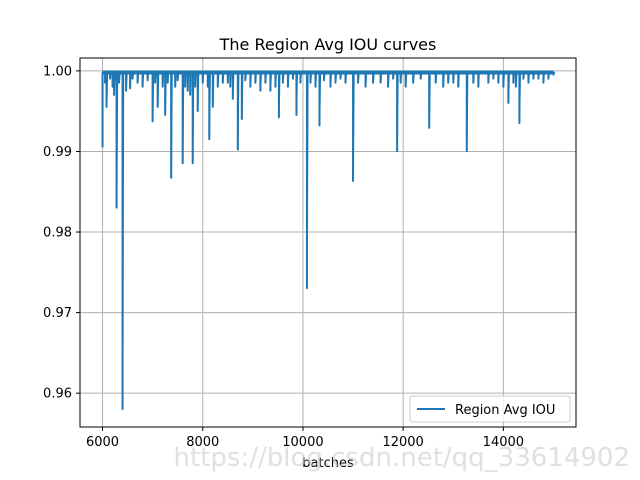  Describe the element at coordinates (102, 442) in the screenshot. I see `x-tick-label: 6000` at that location.